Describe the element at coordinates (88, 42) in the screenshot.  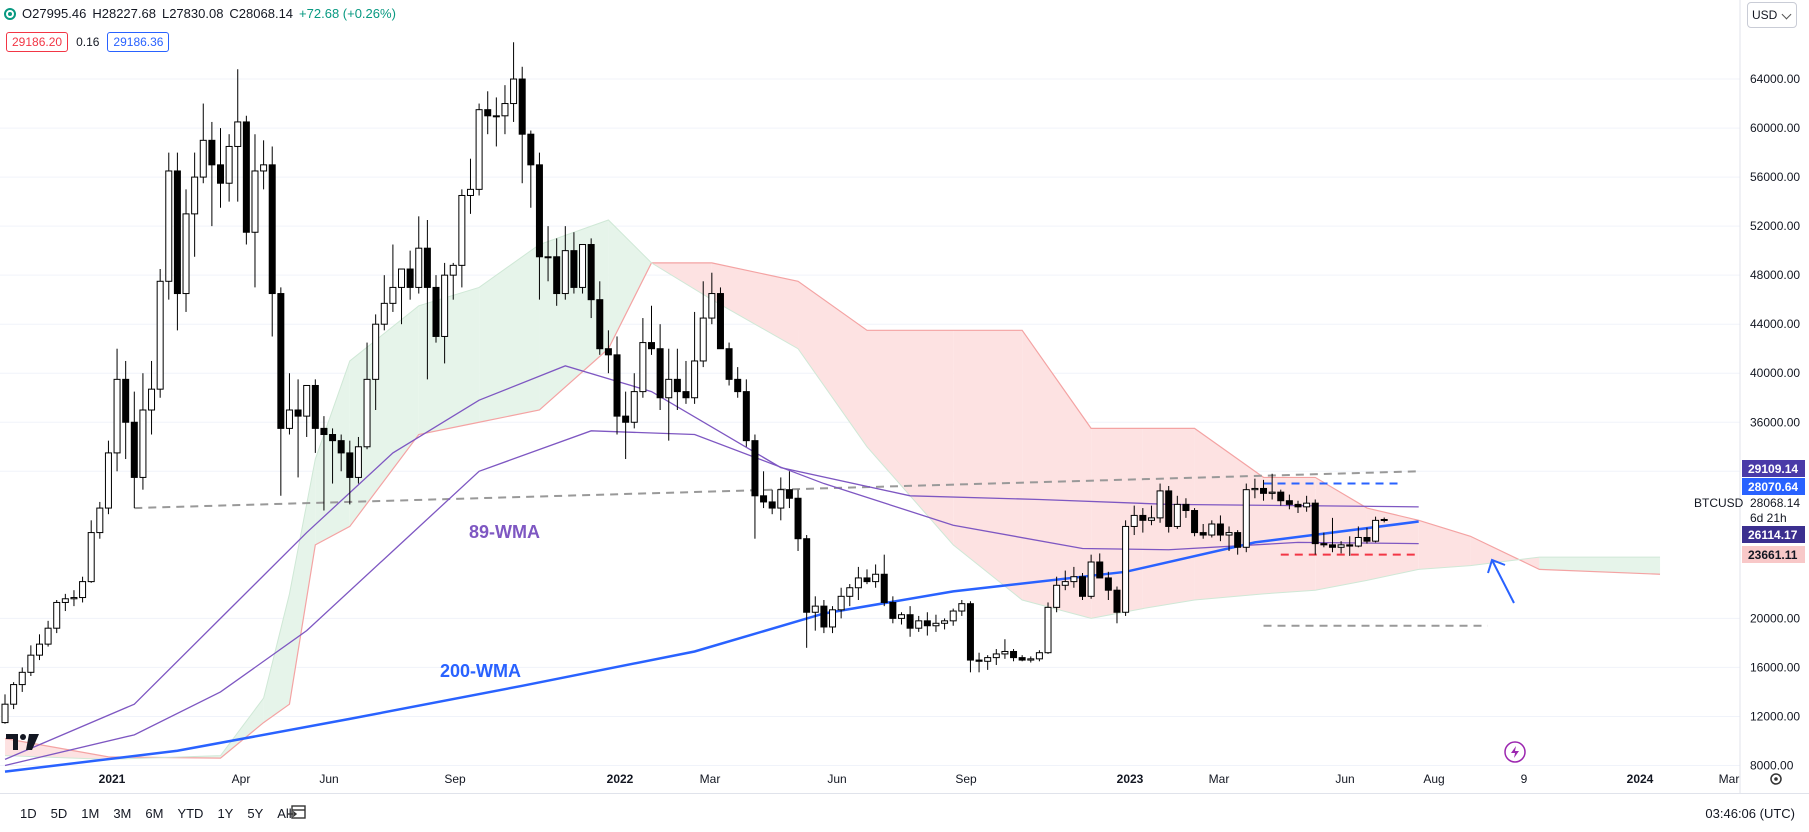
I see `bid-ask: 29186.20 0.16 29186.36` at that location.